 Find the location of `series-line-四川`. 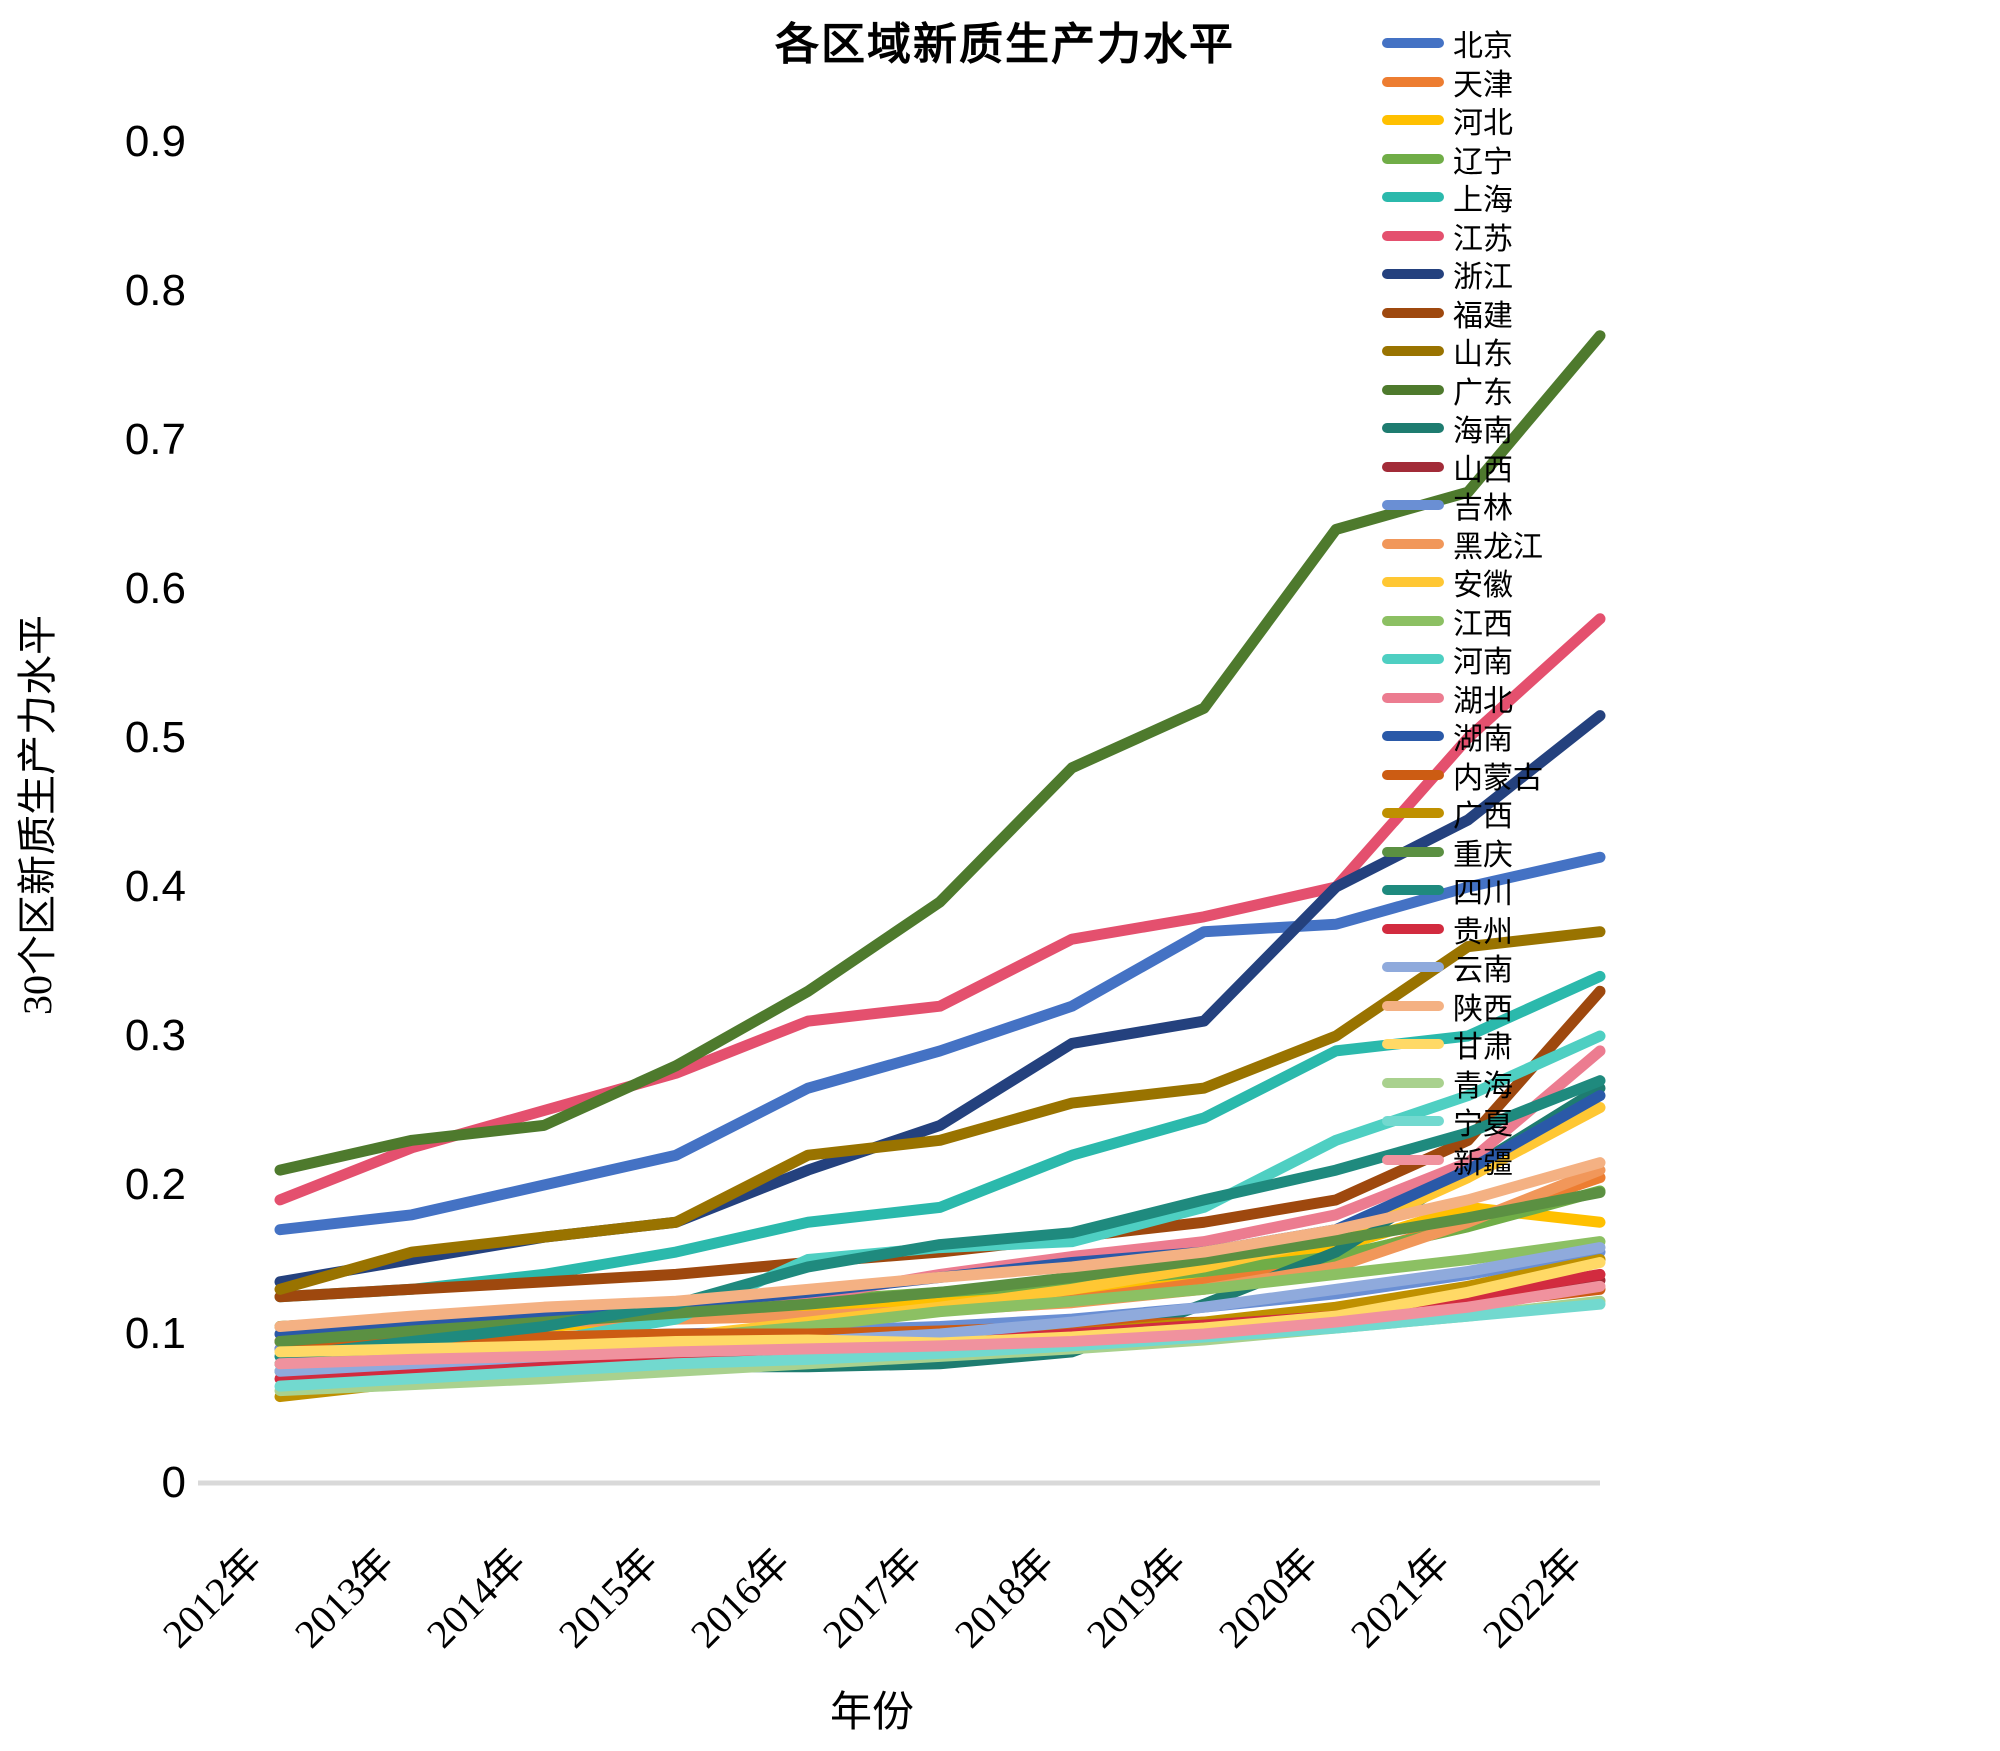

series-line-四川 is located at coordinates (940, 1218).